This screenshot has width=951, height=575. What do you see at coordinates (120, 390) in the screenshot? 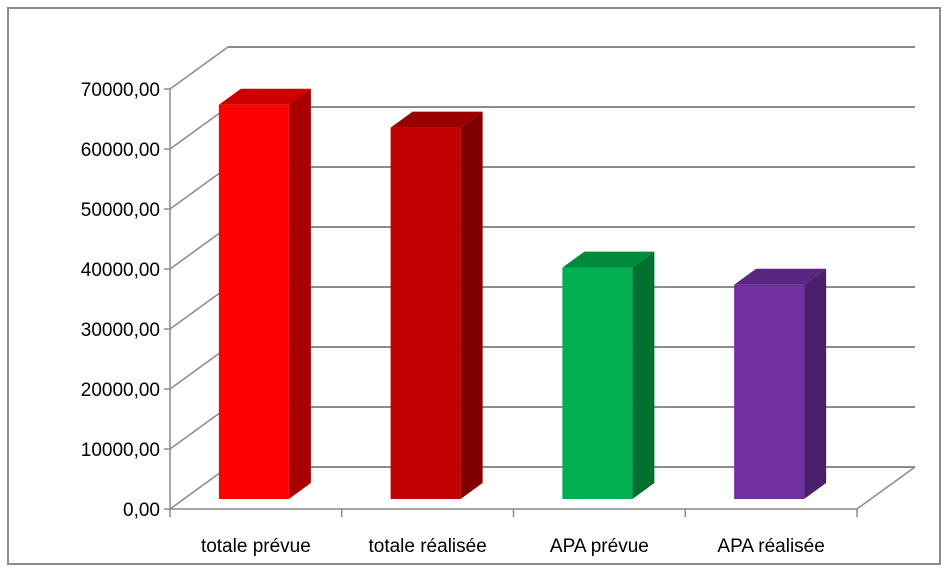
I see `y-tick-label: 20000,00` at bounding box center [120, 390].